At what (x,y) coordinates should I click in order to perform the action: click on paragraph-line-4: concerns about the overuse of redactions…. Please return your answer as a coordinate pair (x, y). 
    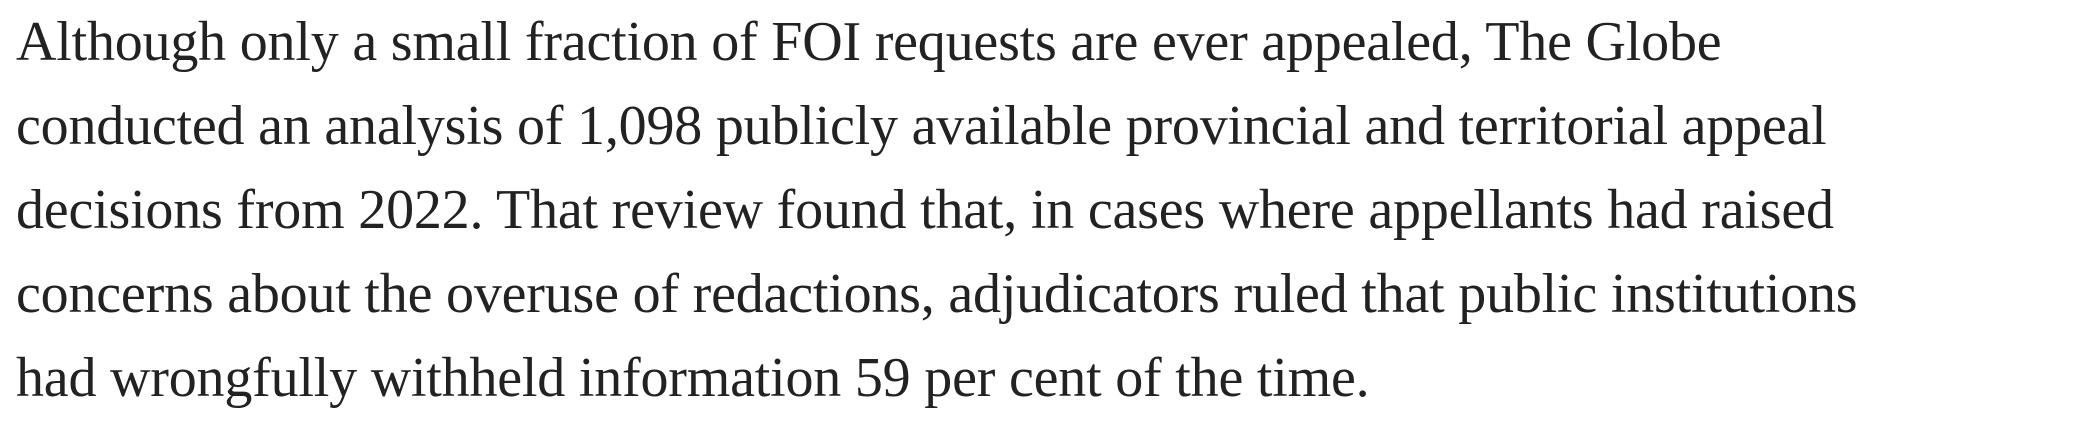
    Looking at the image, I should click on (937, 294).